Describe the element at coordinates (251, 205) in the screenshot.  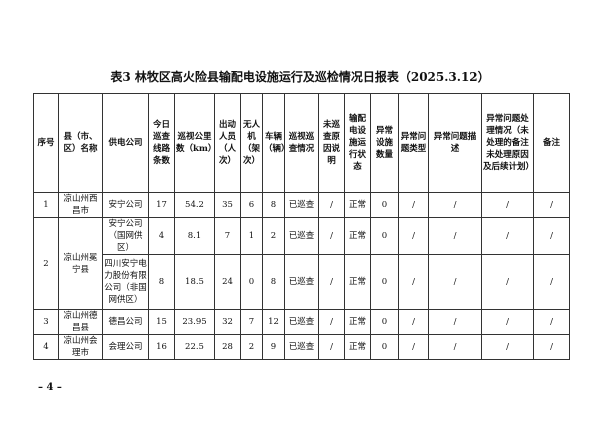
I see `cell-drones: 6` at that location.